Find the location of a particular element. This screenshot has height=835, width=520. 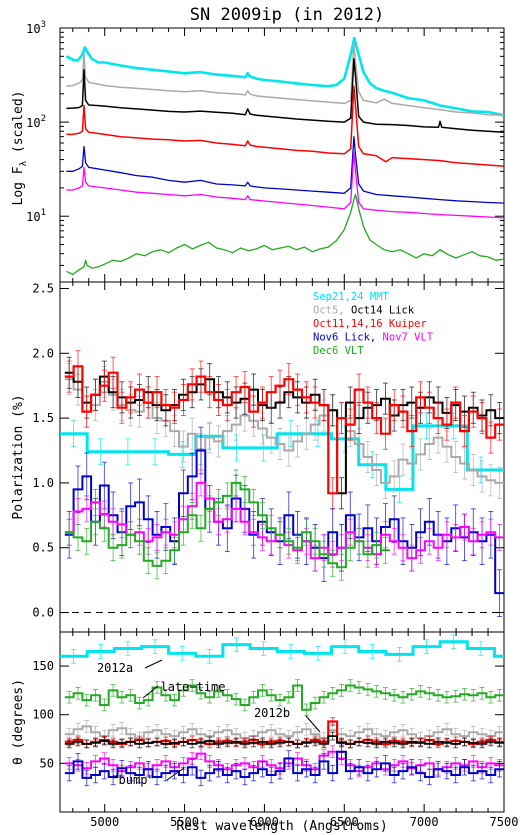

legend-entry: Oct11,14,16 Kuiper is located at coordinates (370, 324).